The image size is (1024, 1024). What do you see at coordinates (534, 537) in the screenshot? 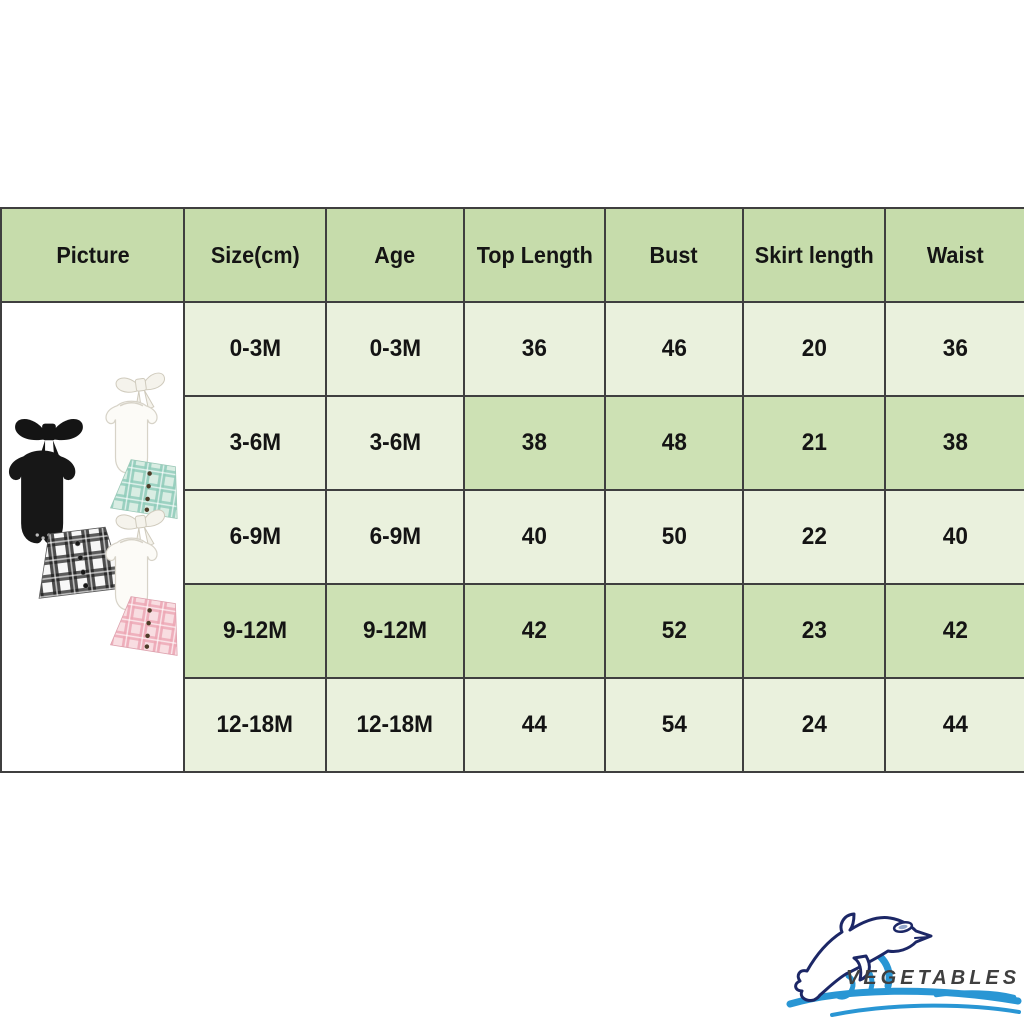
I see `top-length-cell: 40` at bounding box center [534, 537].